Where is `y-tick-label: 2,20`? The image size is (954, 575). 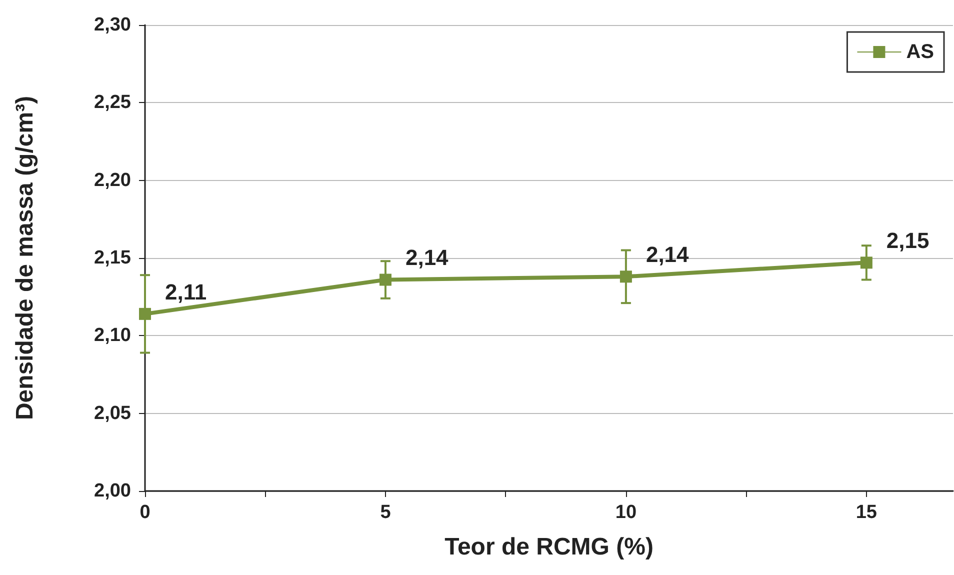 y-tick-label: 2,20 is located at coordinates (112, 180).